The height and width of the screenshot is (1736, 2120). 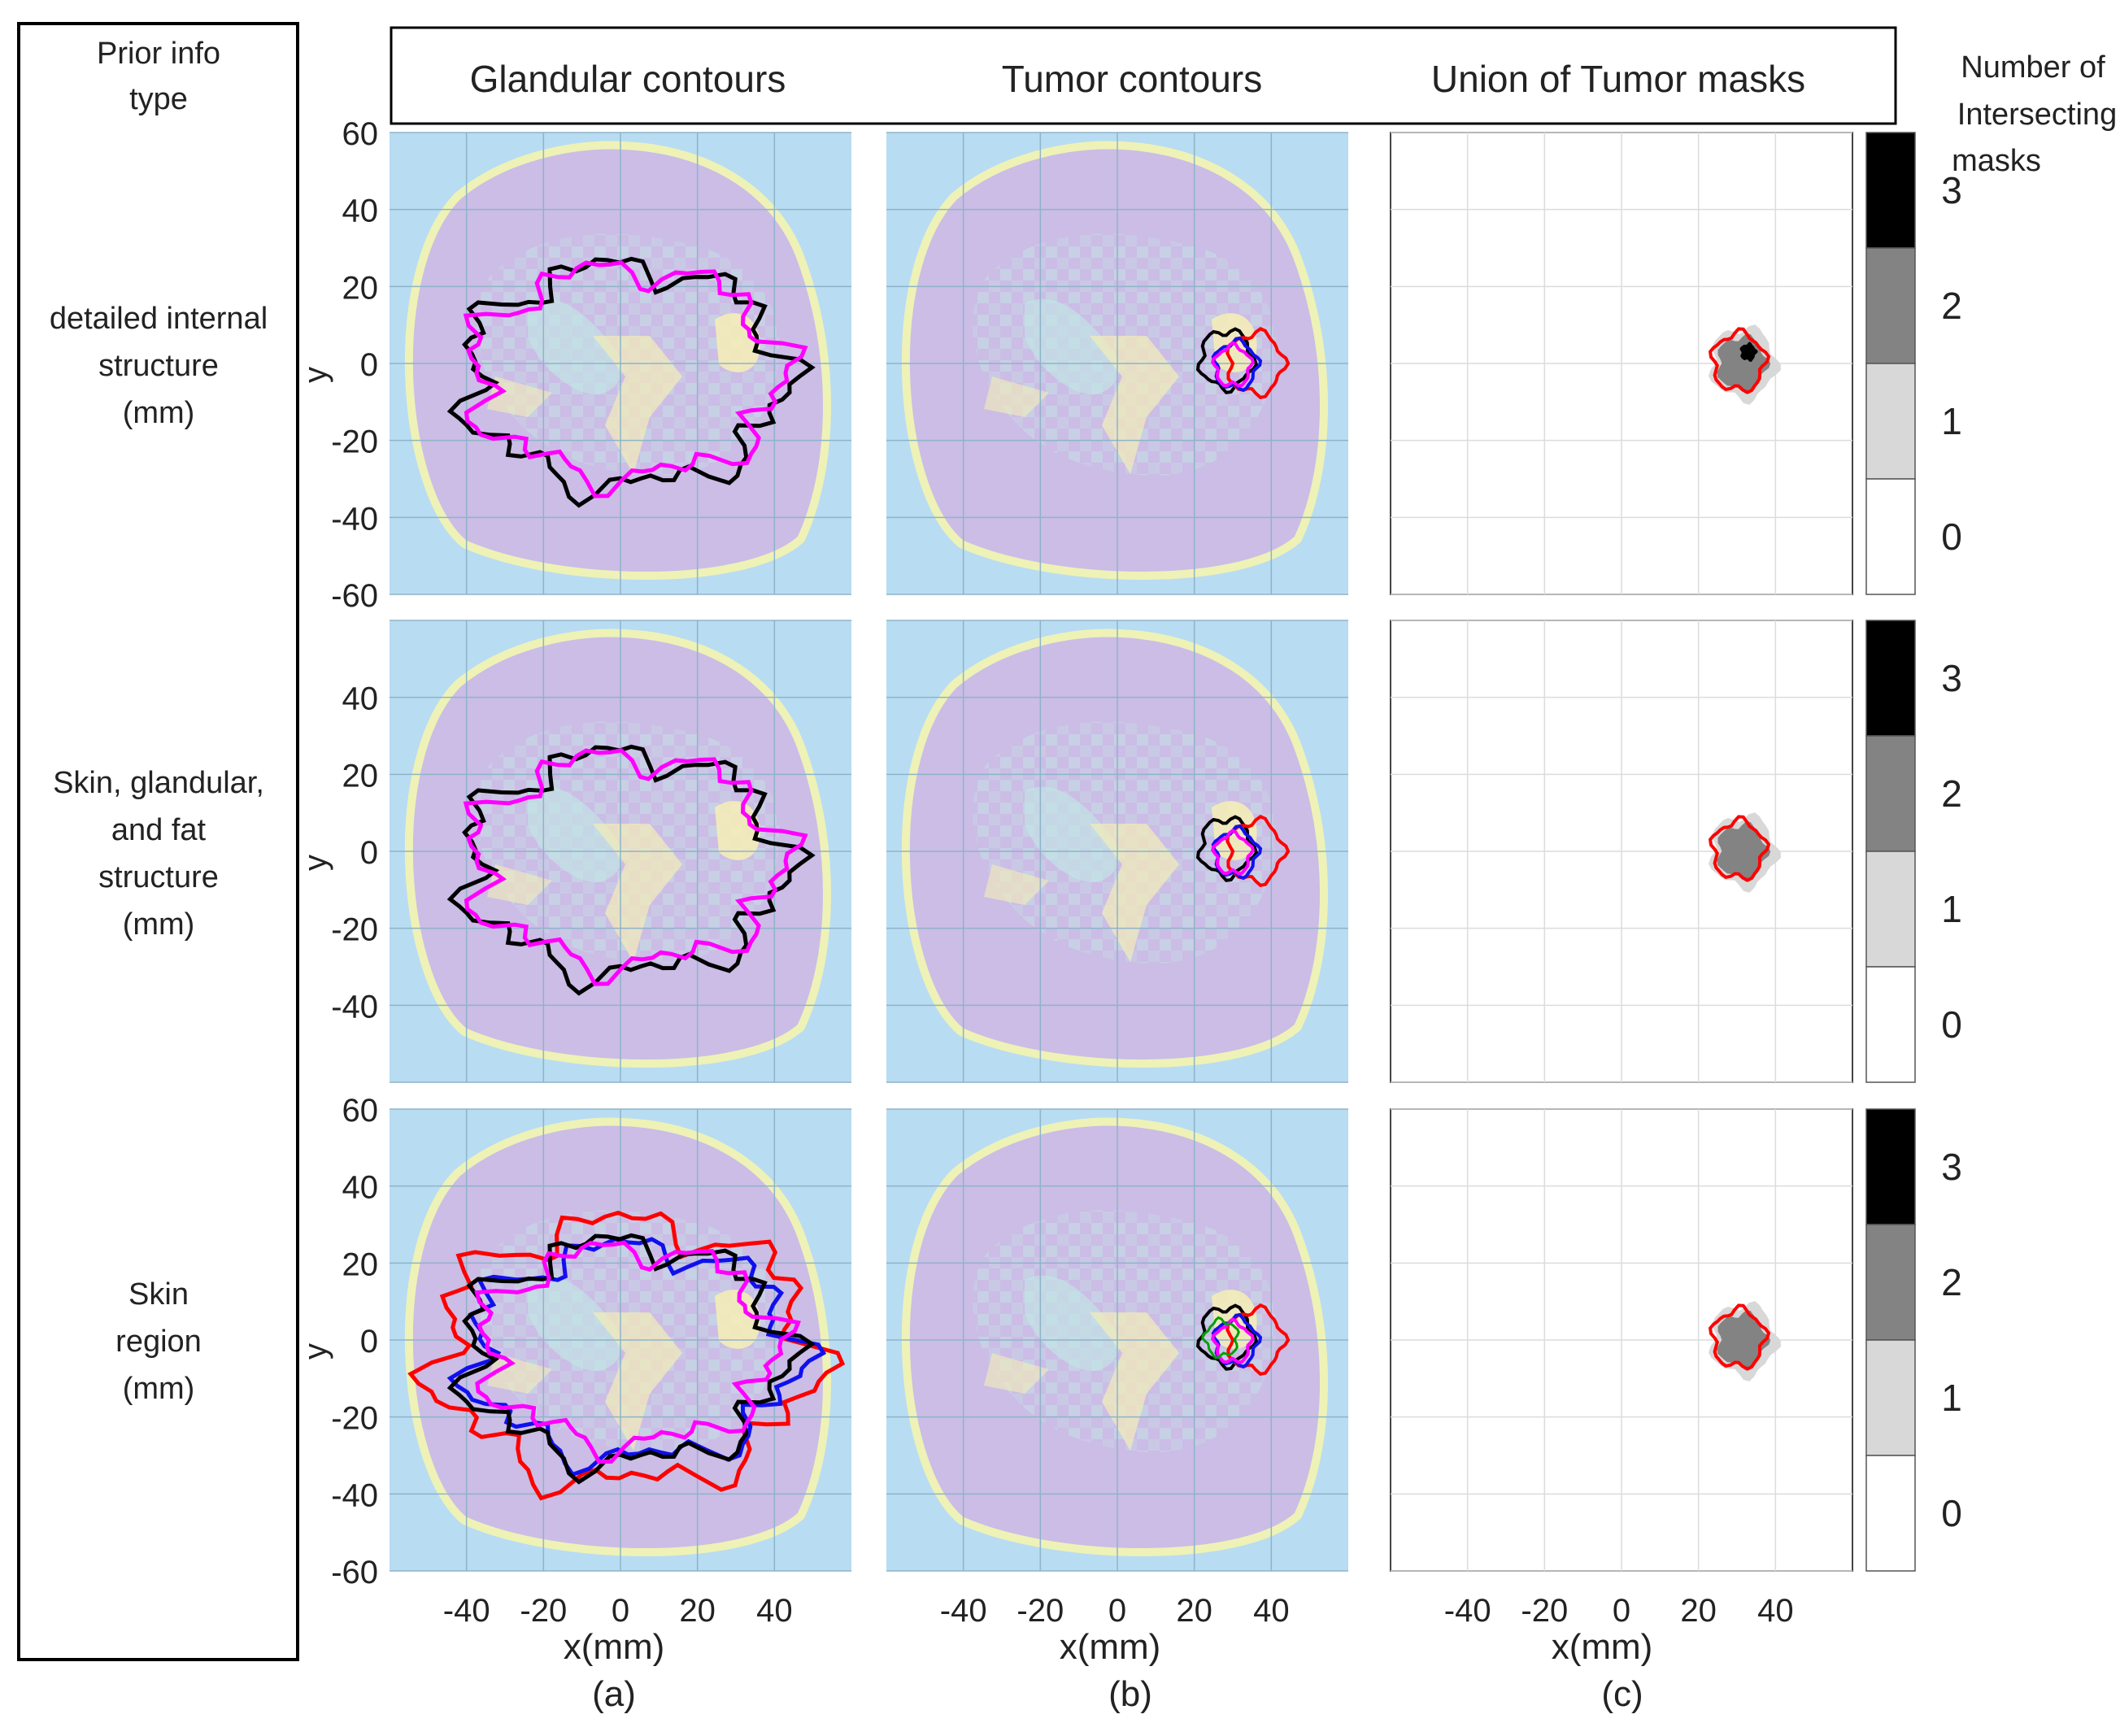 What do you see at coordinates (158, 1342) in the screenshot?
I see `row-label-3-line-2: region` at bounding box center [158, 1342].